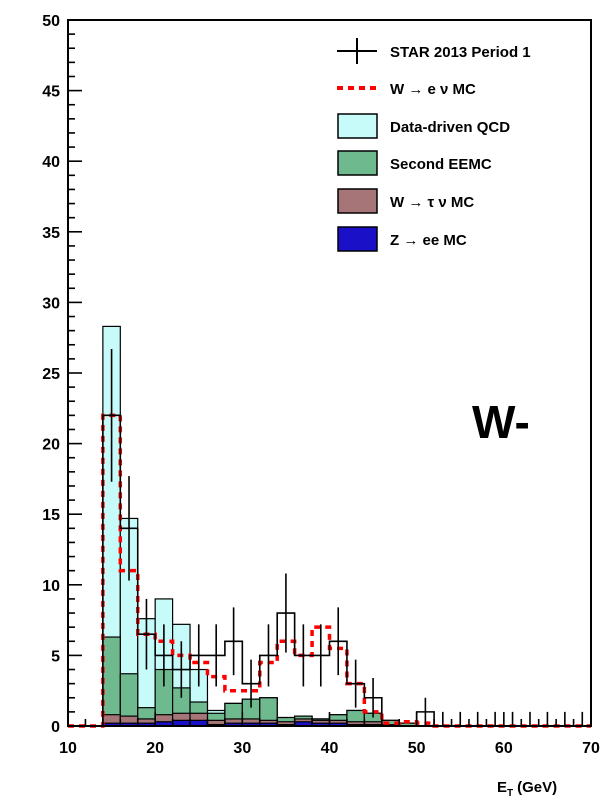 The width and height of the screenshot is (603, 805). Describe the element at coordinates (433, 89) in the screenshot. I see `legend-1-label: W → e ν MC` at that location.